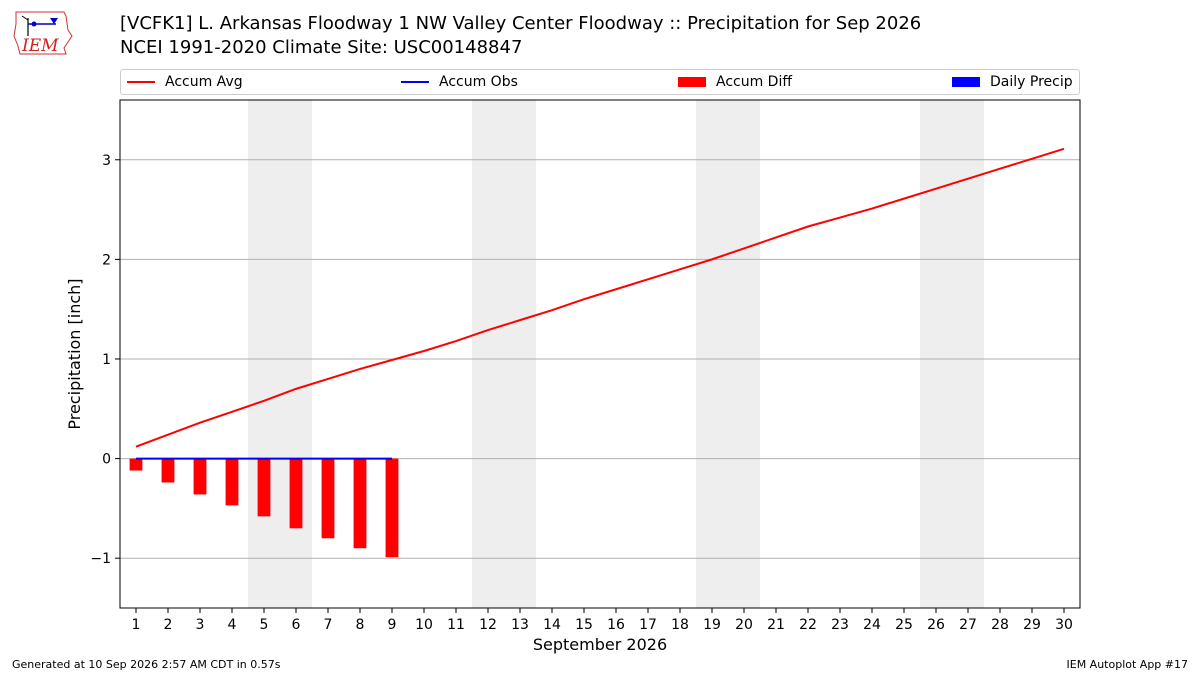 This screenshot has width=1200, height=675. What do you see at coordinates (1127, 664) in the screenshot?
I see `footer-app: IEM Autoplot App #17` at bounding box center [1127, 664].